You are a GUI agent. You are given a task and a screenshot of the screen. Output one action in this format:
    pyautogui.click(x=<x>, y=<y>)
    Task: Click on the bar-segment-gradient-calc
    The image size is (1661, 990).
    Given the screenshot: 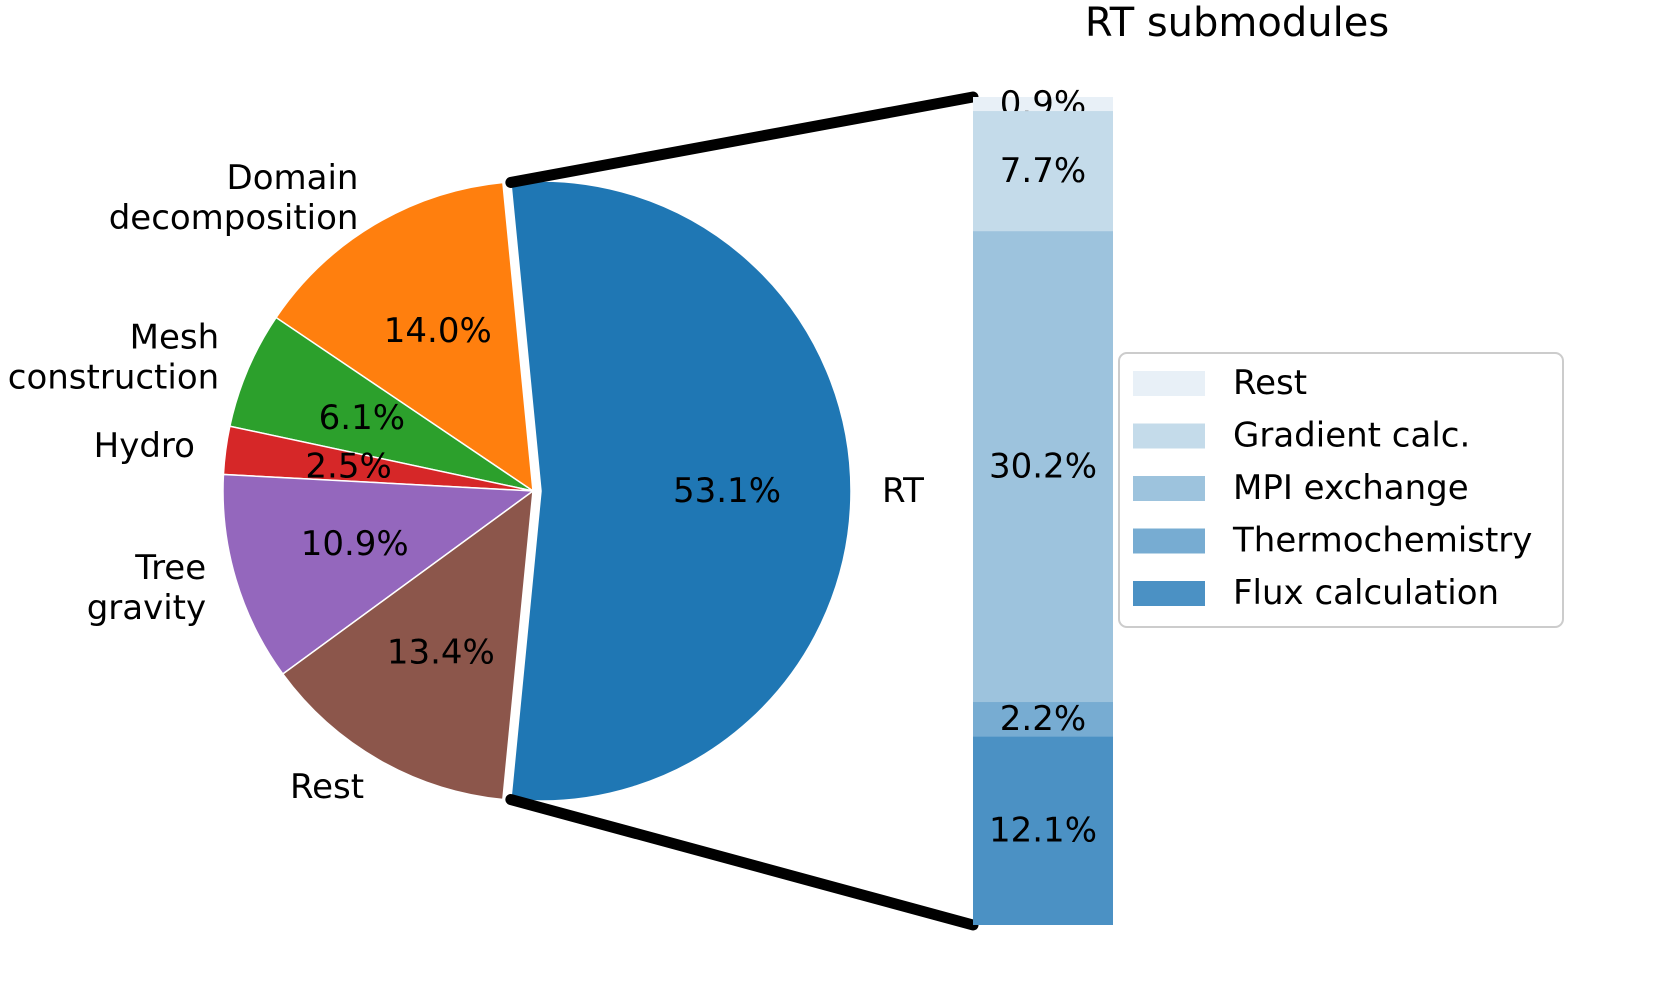 What is the action you would take?
    pyautogui.click(x=1043, y=171)
    